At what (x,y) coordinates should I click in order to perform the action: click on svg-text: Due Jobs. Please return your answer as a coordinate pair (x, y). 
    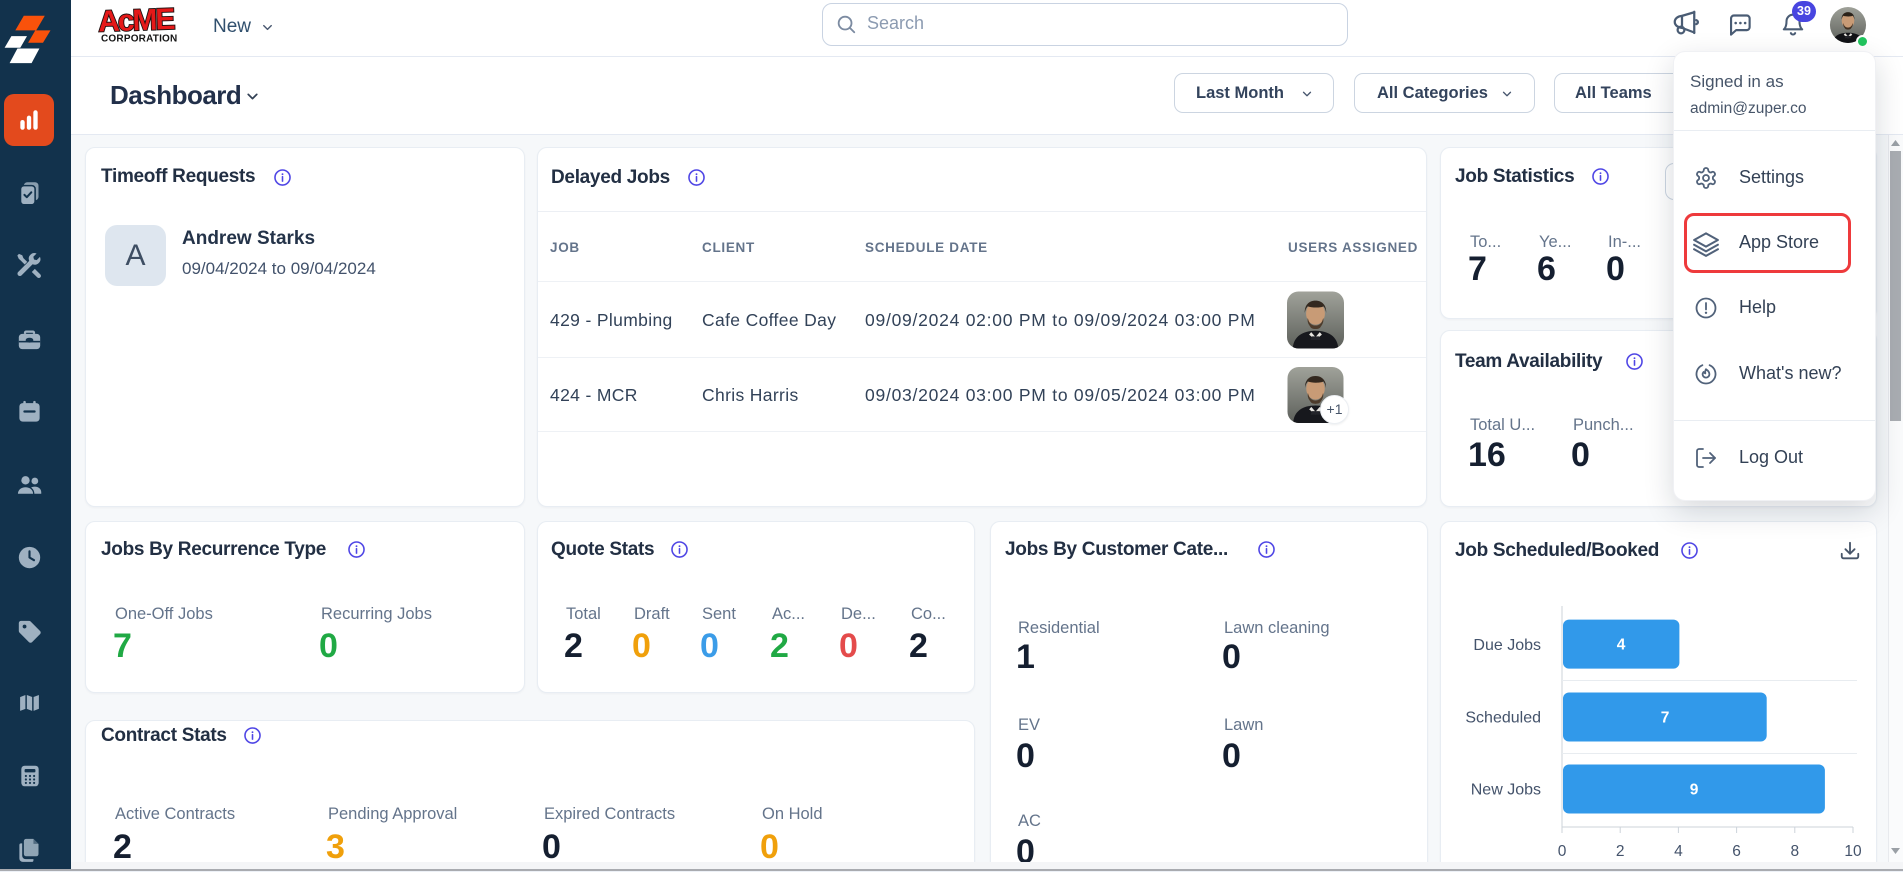
    Looking at the image, I should click on (1507, 645).